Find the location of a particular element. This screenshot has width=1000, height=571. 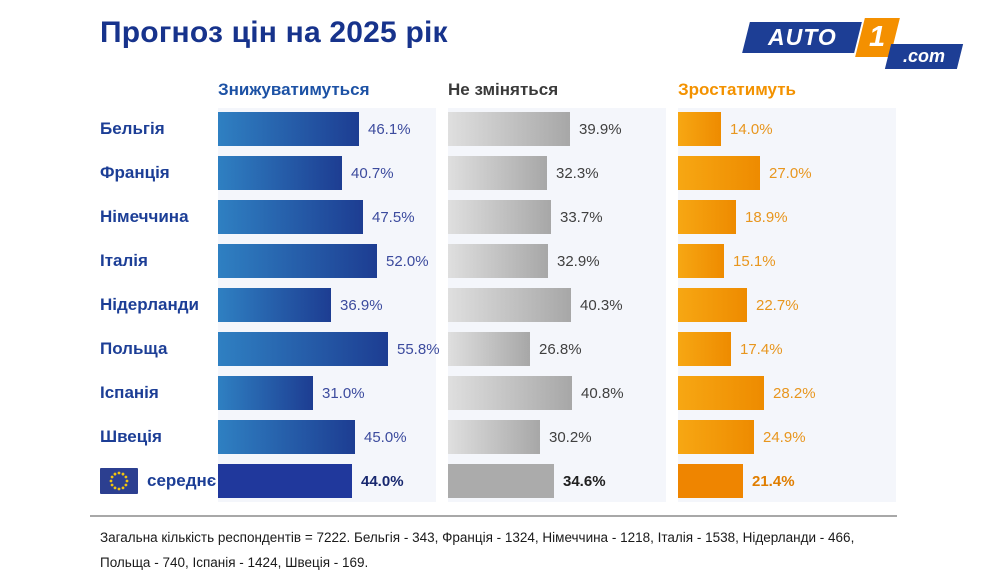

header-bar: Прогноз цін на 2025 рік AUTO 1 .com is located at coordinates (500, 34).